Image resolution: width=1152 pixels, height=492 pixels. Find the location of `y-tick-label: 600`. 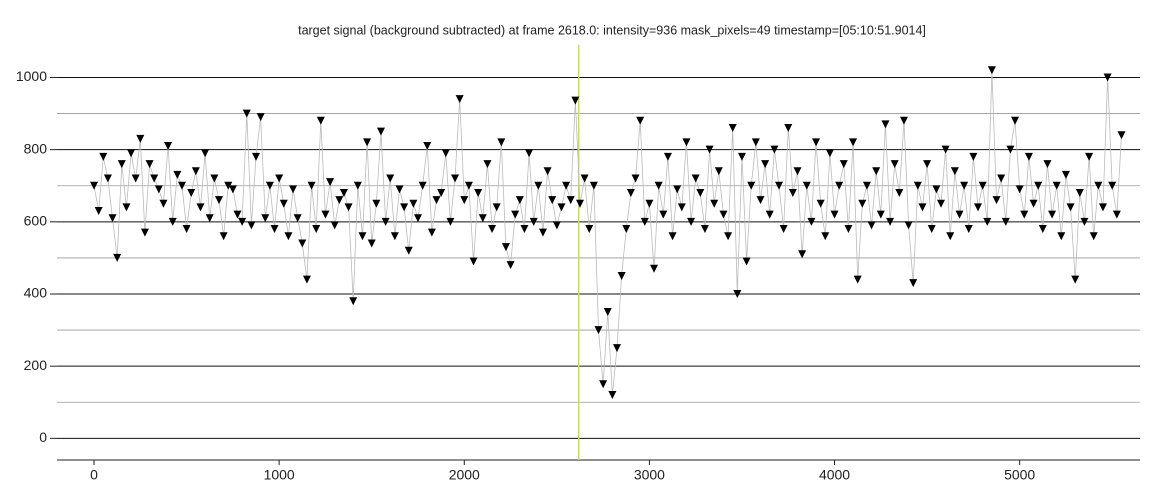

y-tick-label: 600 is located at coordinates (36, 221).